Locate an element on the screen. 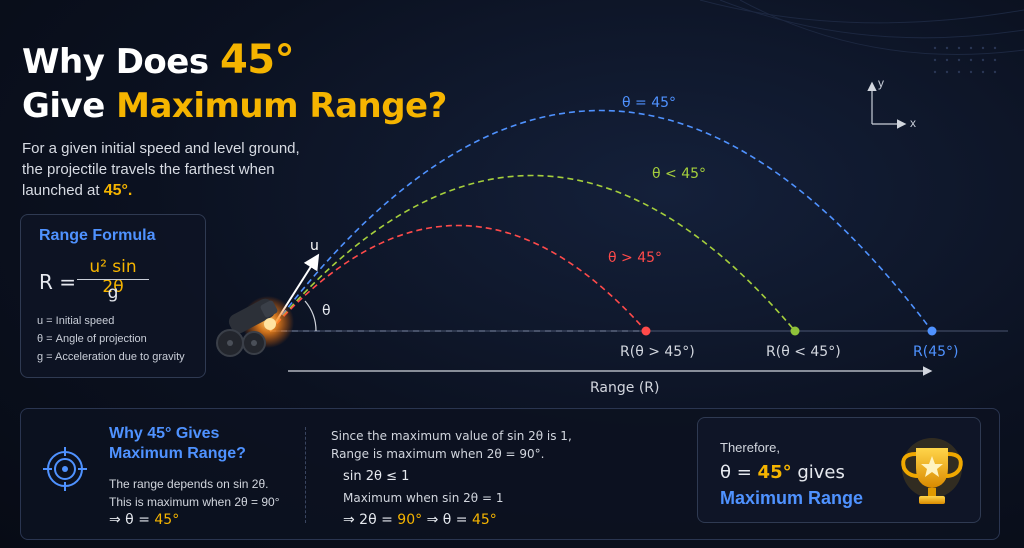  mid-result-c: ⇒ θ = is located at coordinates (447, 520).